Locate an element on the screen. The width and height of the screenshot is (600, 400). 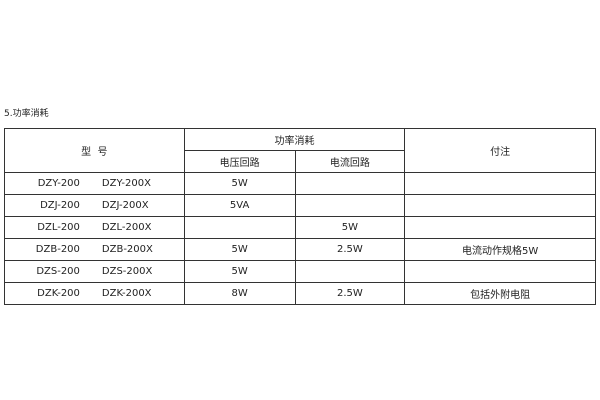
voltage-cell is located at coordinates (239, 227).